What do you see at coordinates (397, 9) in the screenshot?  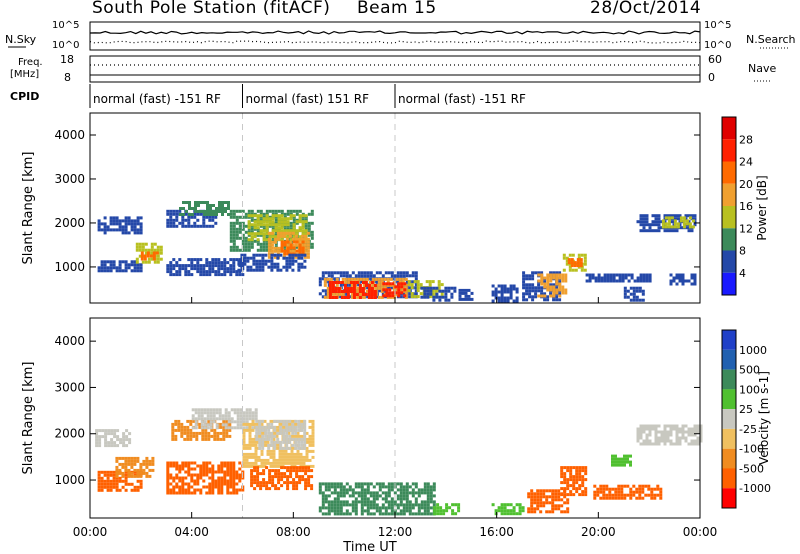 I see `beam-label: Beam 15` at bounding box center [397, 9].